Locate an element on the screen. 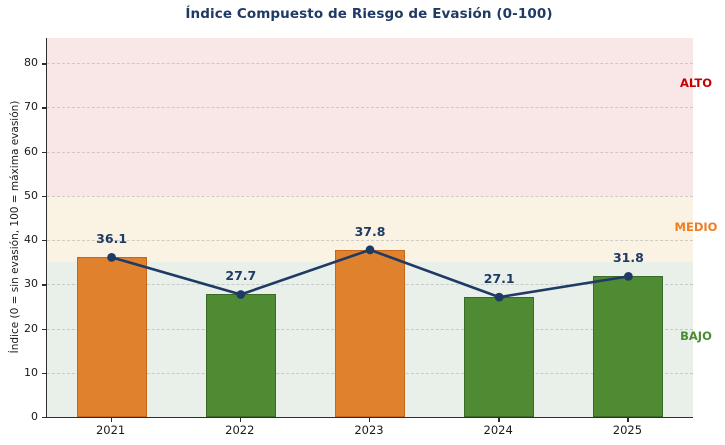 This screenshot has height=445, width=725. x-tick-mark-2024 is located at coordinates (499, 420).